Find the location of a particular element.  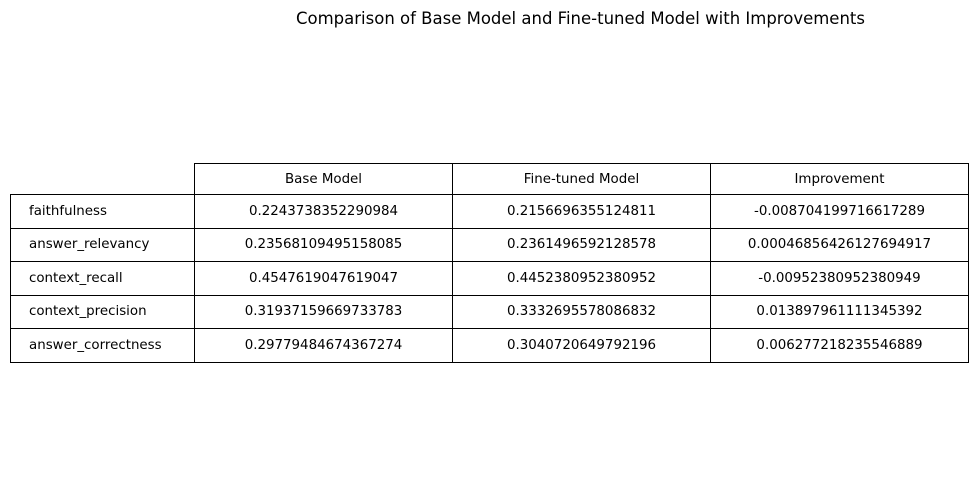

cell-improvement: -0.008704199716617289 is located at coordinates (839, 211).